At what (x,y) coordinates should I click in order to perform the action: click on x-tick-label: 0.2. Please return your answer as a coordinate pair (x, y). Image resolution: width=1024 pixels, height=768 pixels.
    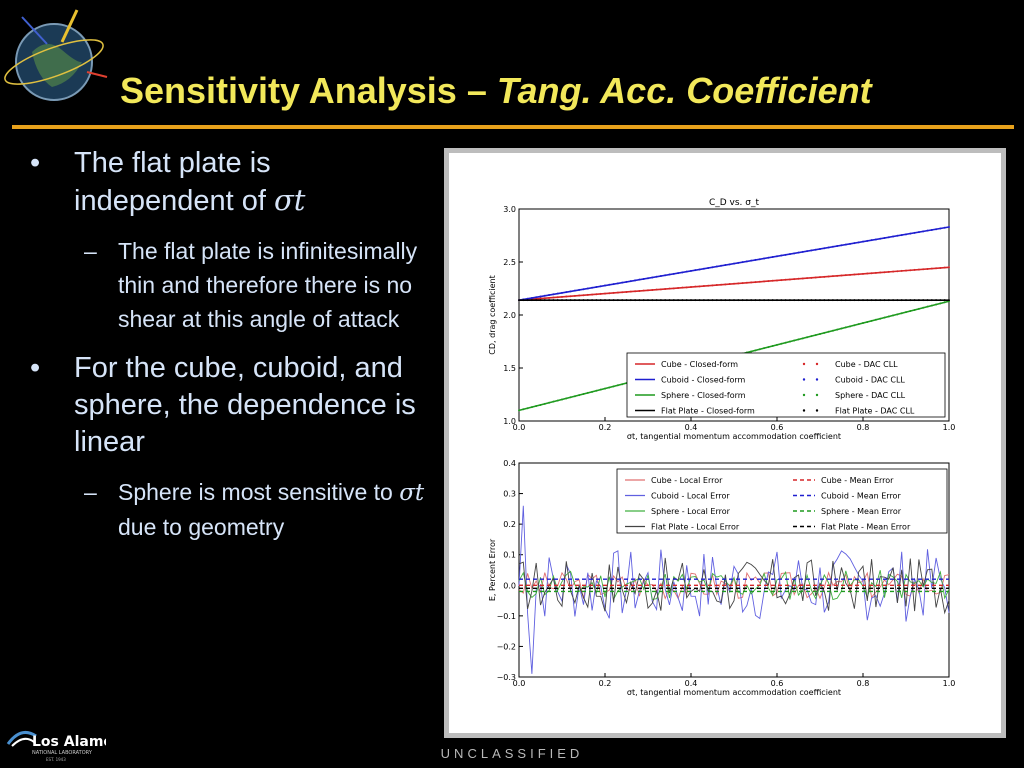
    Looking at the image, I should click on (605, 427).